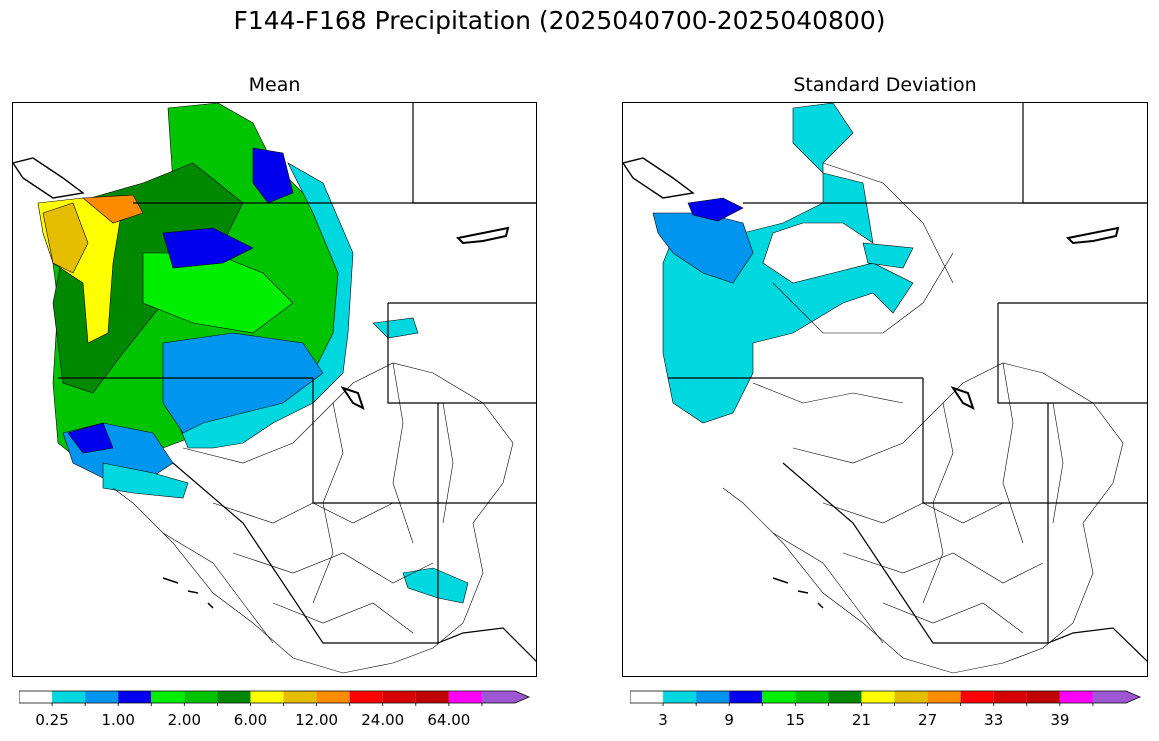 This screenshot has width=1159, height=741. I want to click on precip-cyan-south, so click(145, 480).